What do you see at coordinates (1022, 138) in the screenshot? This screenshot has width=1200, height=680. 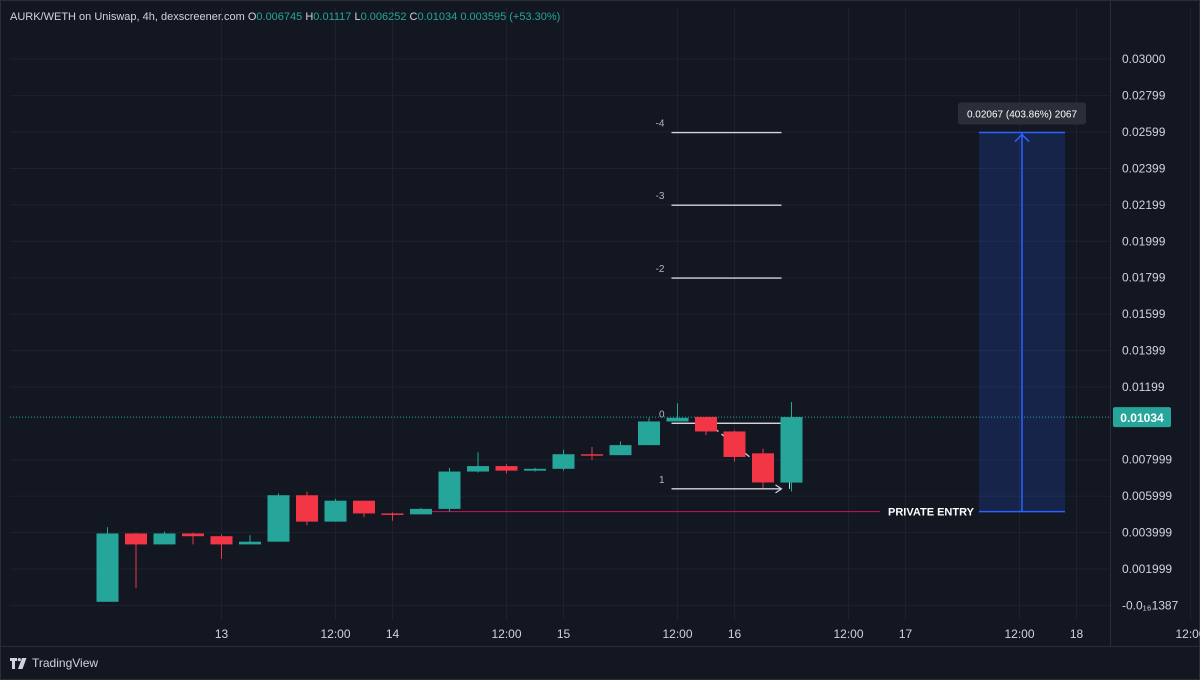 I see `projection-arrow-head` at bounding box center [1022, 138].